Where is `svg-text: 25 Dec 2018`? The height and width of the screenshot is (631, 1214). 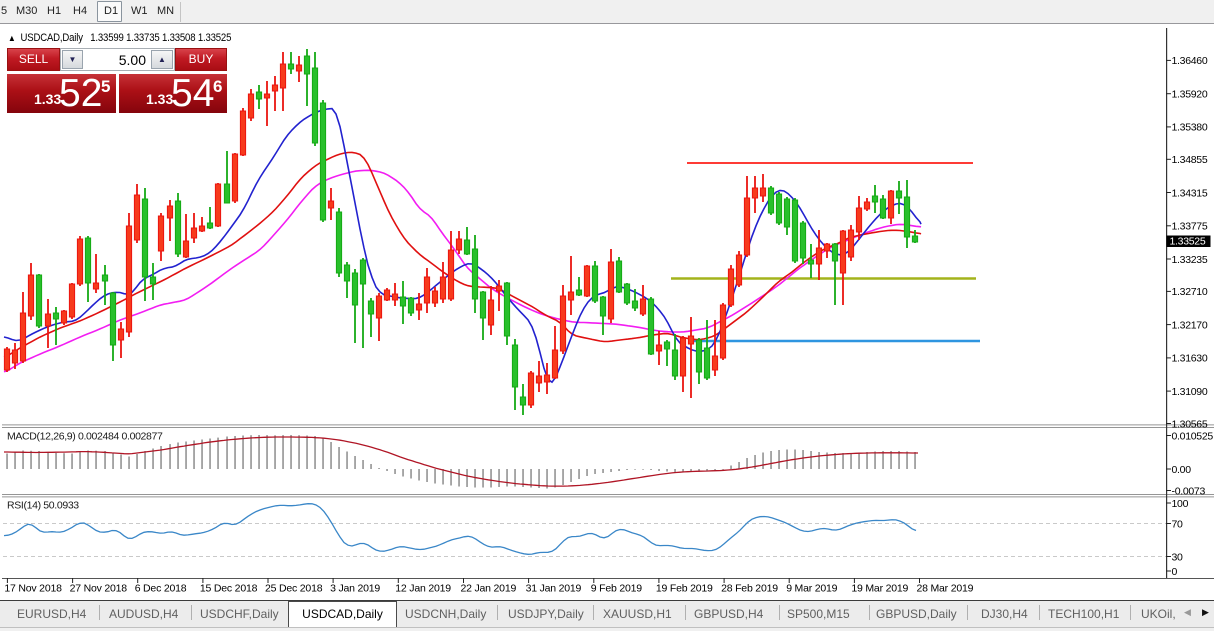
svg-text: 25 Dec 2018 is located at coordinates (294, 589).